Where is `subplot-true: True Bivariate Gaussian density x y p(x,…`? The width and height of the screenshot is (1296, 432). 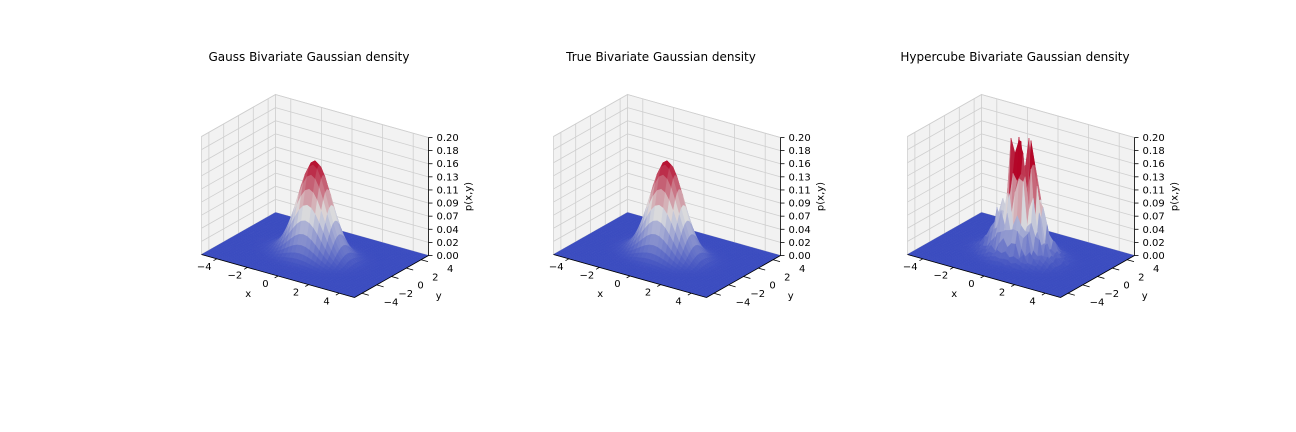 subplot-true: True Bivariate Gaussian density x y p(x,… is located at coordinates (688, 179).